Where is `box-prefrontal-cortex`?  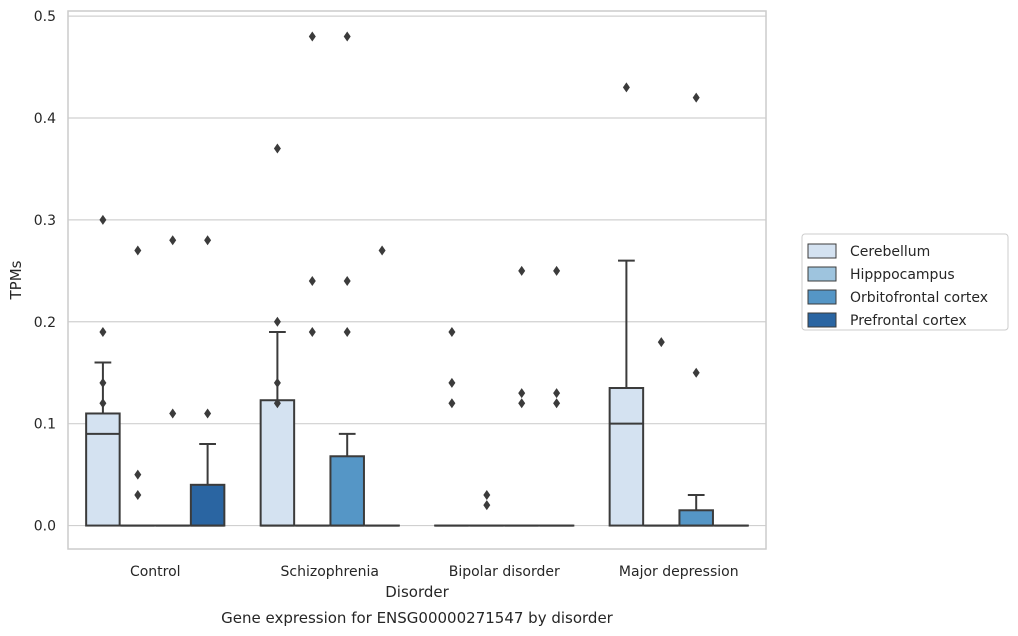
box-prefrontal-cortex is located at coordinates (207, 485).